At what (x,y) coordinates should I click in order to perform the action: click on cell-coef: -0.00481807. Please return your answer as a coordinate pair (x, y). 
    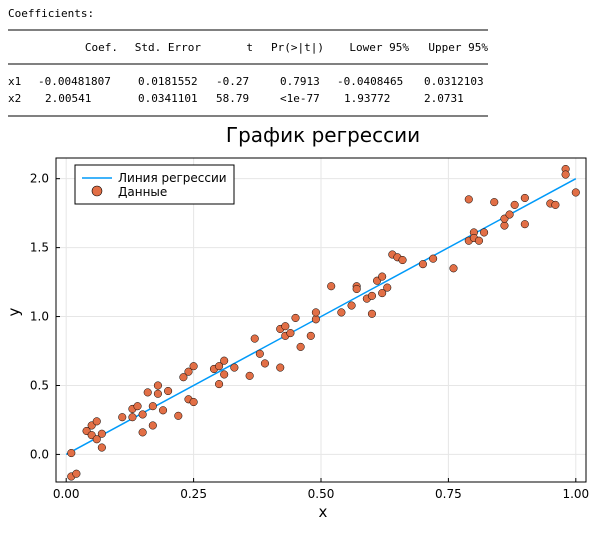
    Looking at the image, I should click on (74, 81).